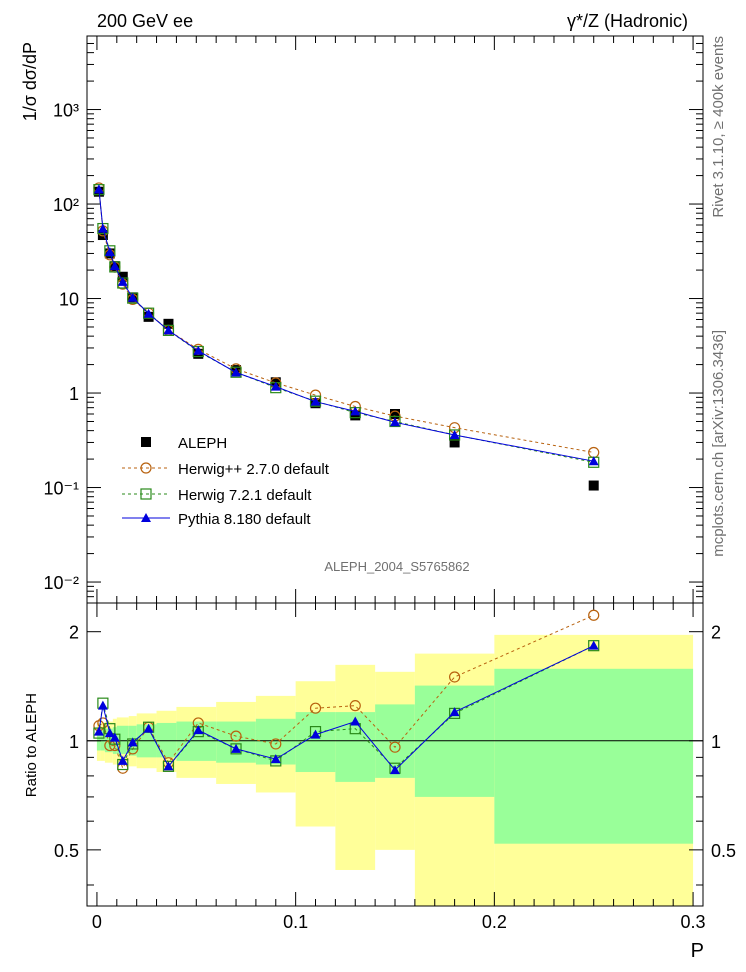  Describe the element at coordinates (254, 469) in the screenshot. I see `legend-label: Herwig++ 2.7.0 default` at that location.